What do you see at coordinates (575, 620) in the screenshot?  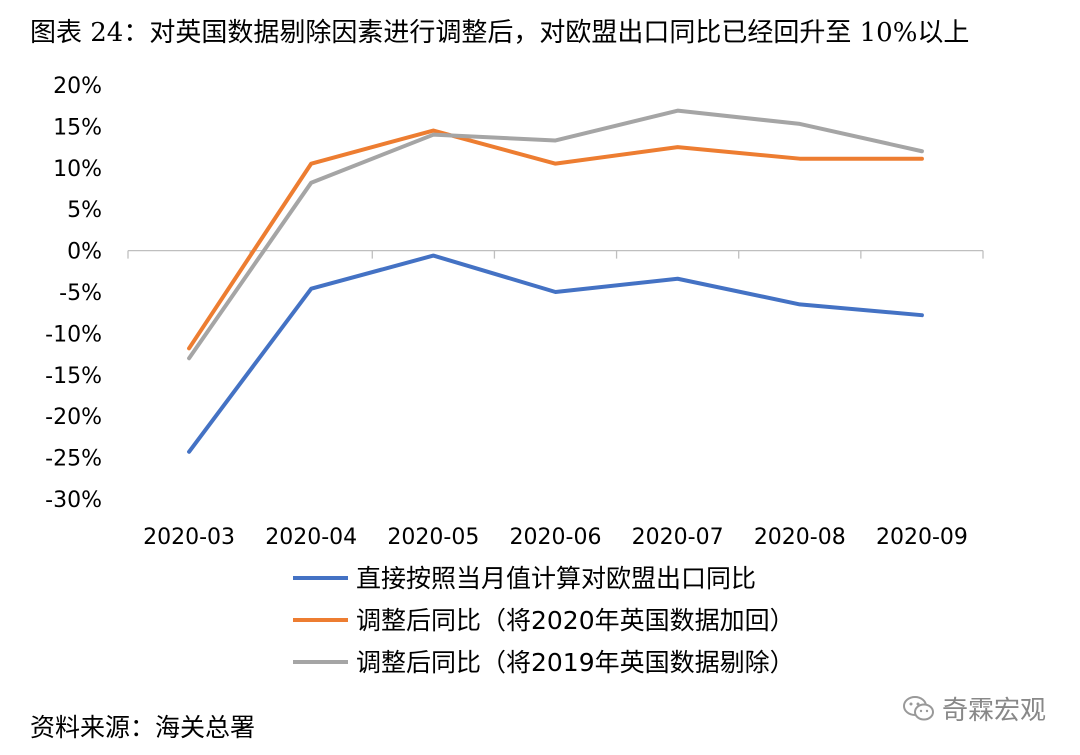 I see `legend-label: 调整后同比（将2020年英国数据加回）` at bounding box center [575, 620].